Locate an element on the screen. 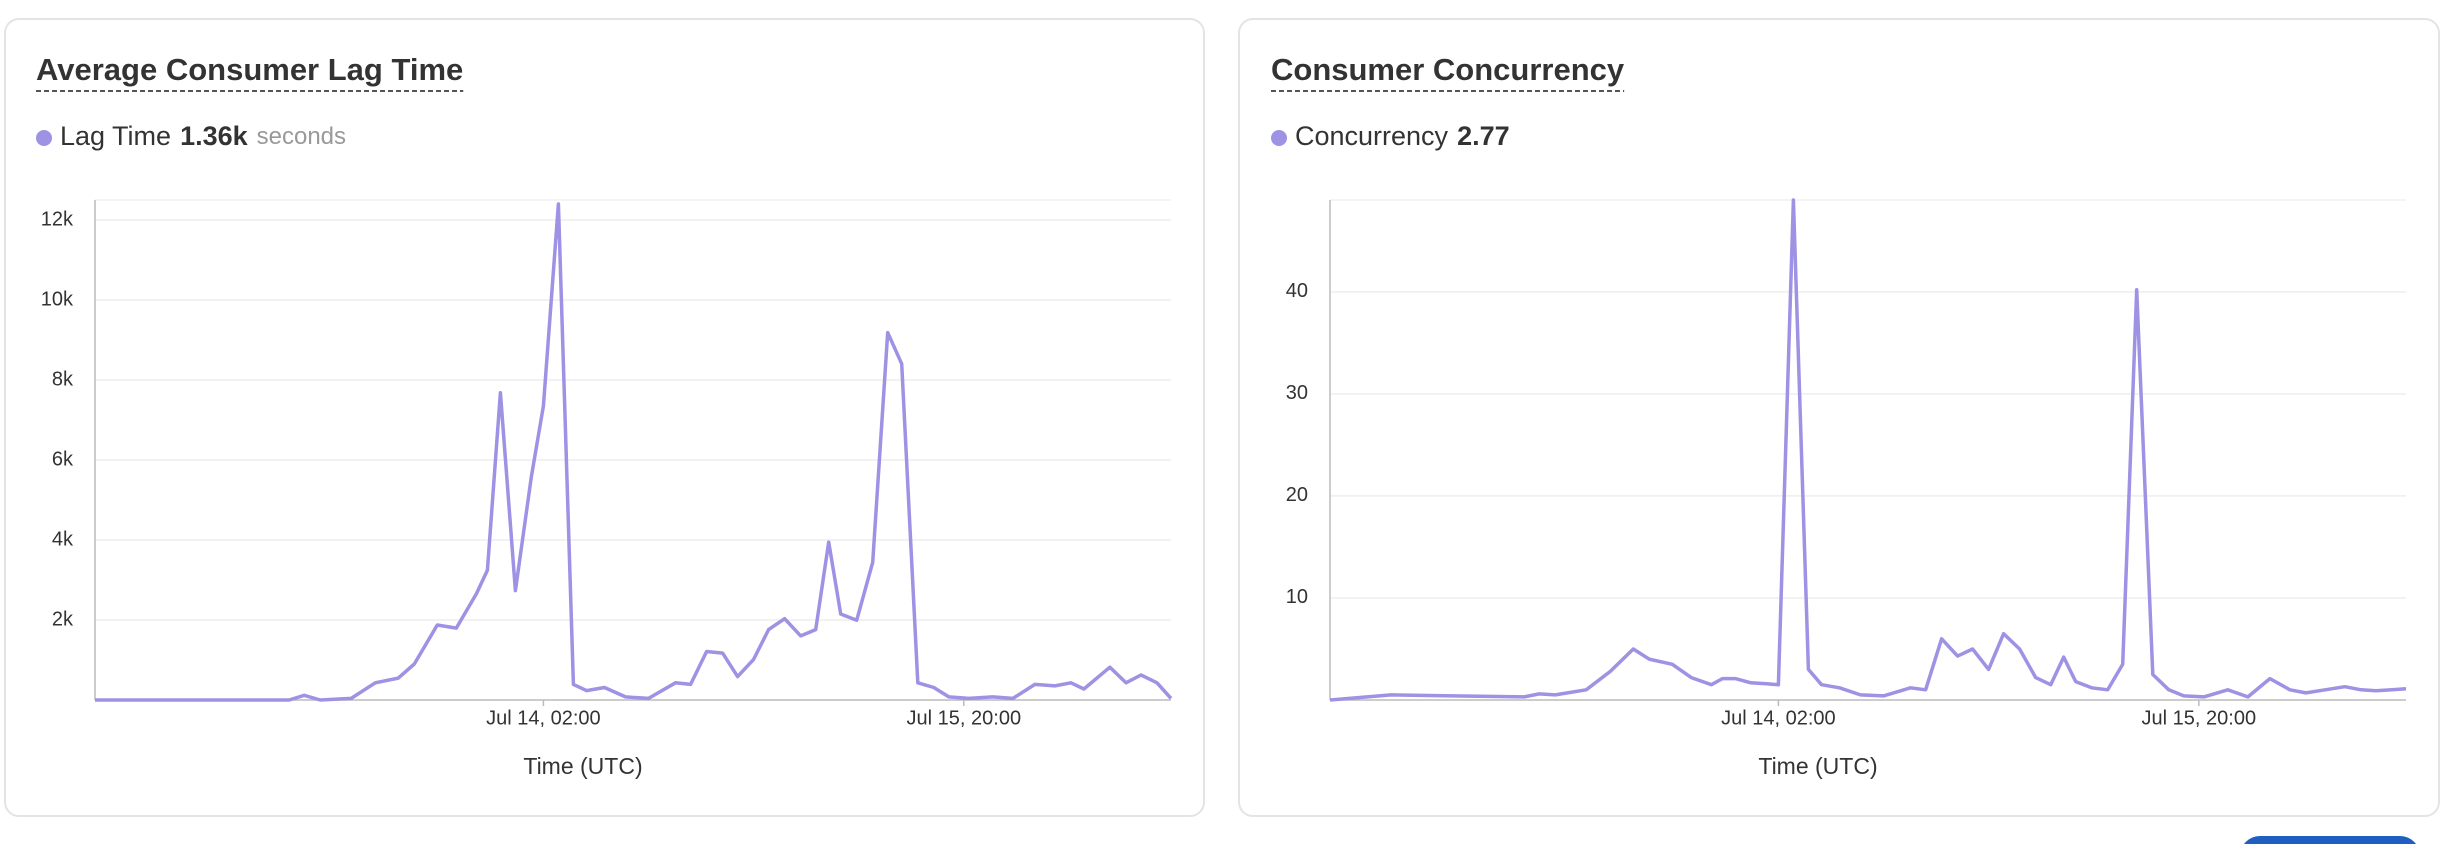  y-tick-label: 4k is located at coordinates (63, 539).